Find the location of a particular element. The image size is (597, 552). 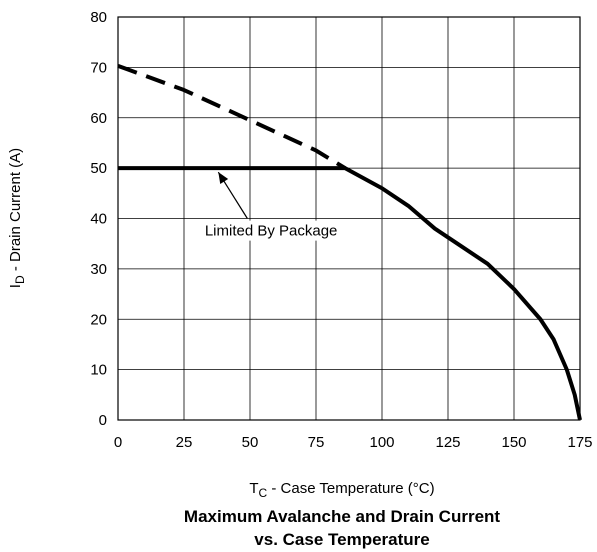

annotation-label-background is located at coordinates (271, 230).